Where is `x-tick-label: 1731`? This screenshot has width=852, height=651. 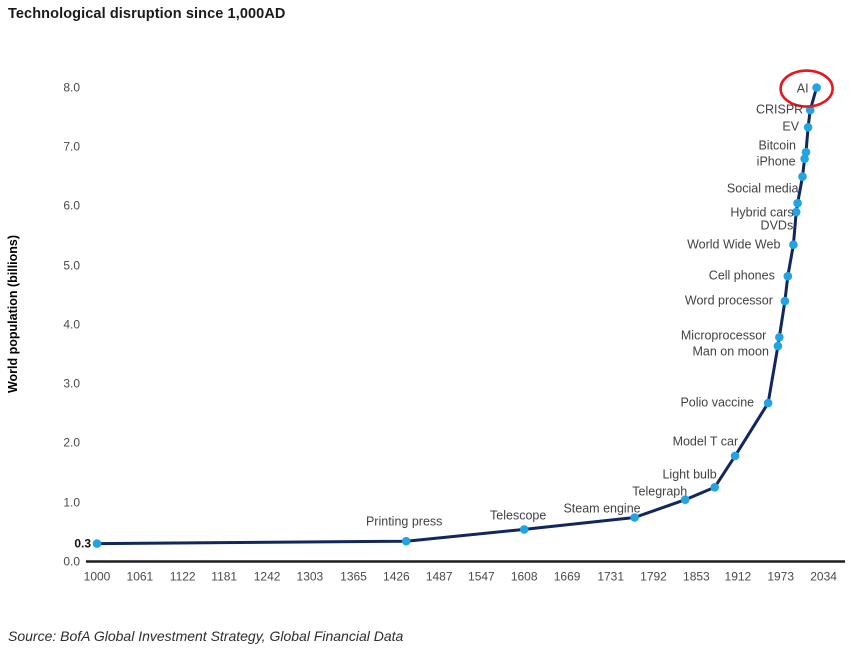 x-tick-label: 1731 is located at coordinates (611, 576).